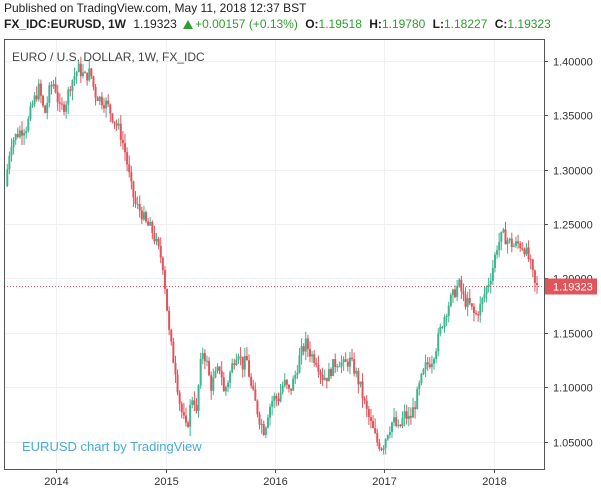  I want to click on y-tick-label: 1.25000, so click(573, 226).